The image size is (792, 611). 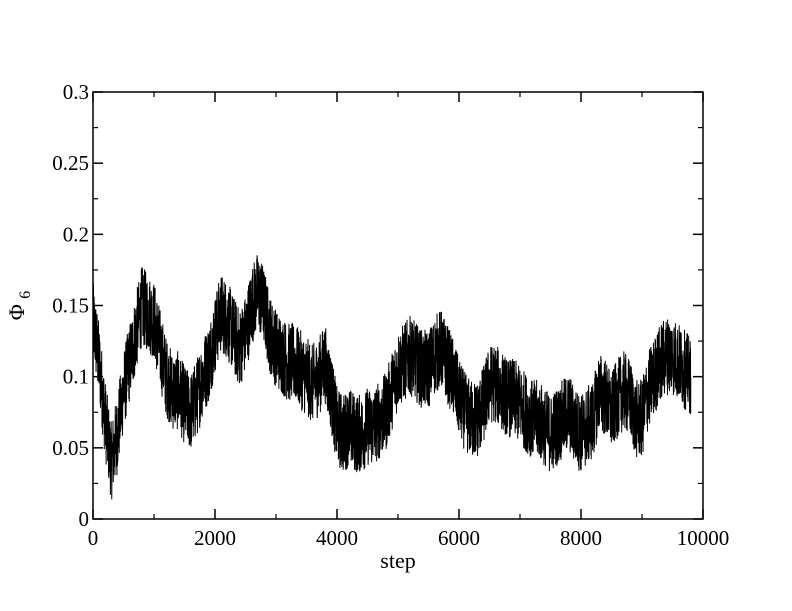 What do you see at coordinates (397, 560) in the screenshot?
I see `x-axis-label: step` at bounding box center [397, 560].